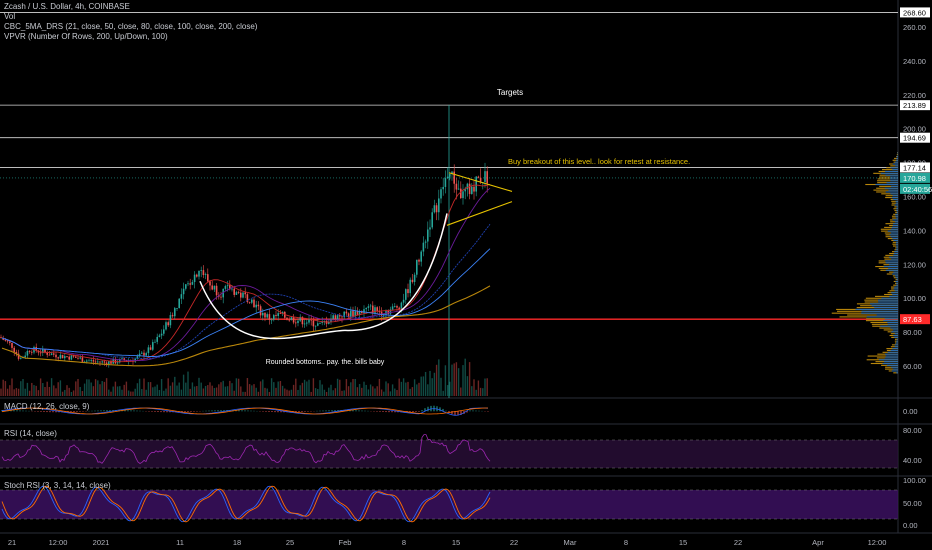 Image resolution: width=932 pixels, height=550 pixels. I want to click on stoch-tick-label: 0.00, so click(910, 525).